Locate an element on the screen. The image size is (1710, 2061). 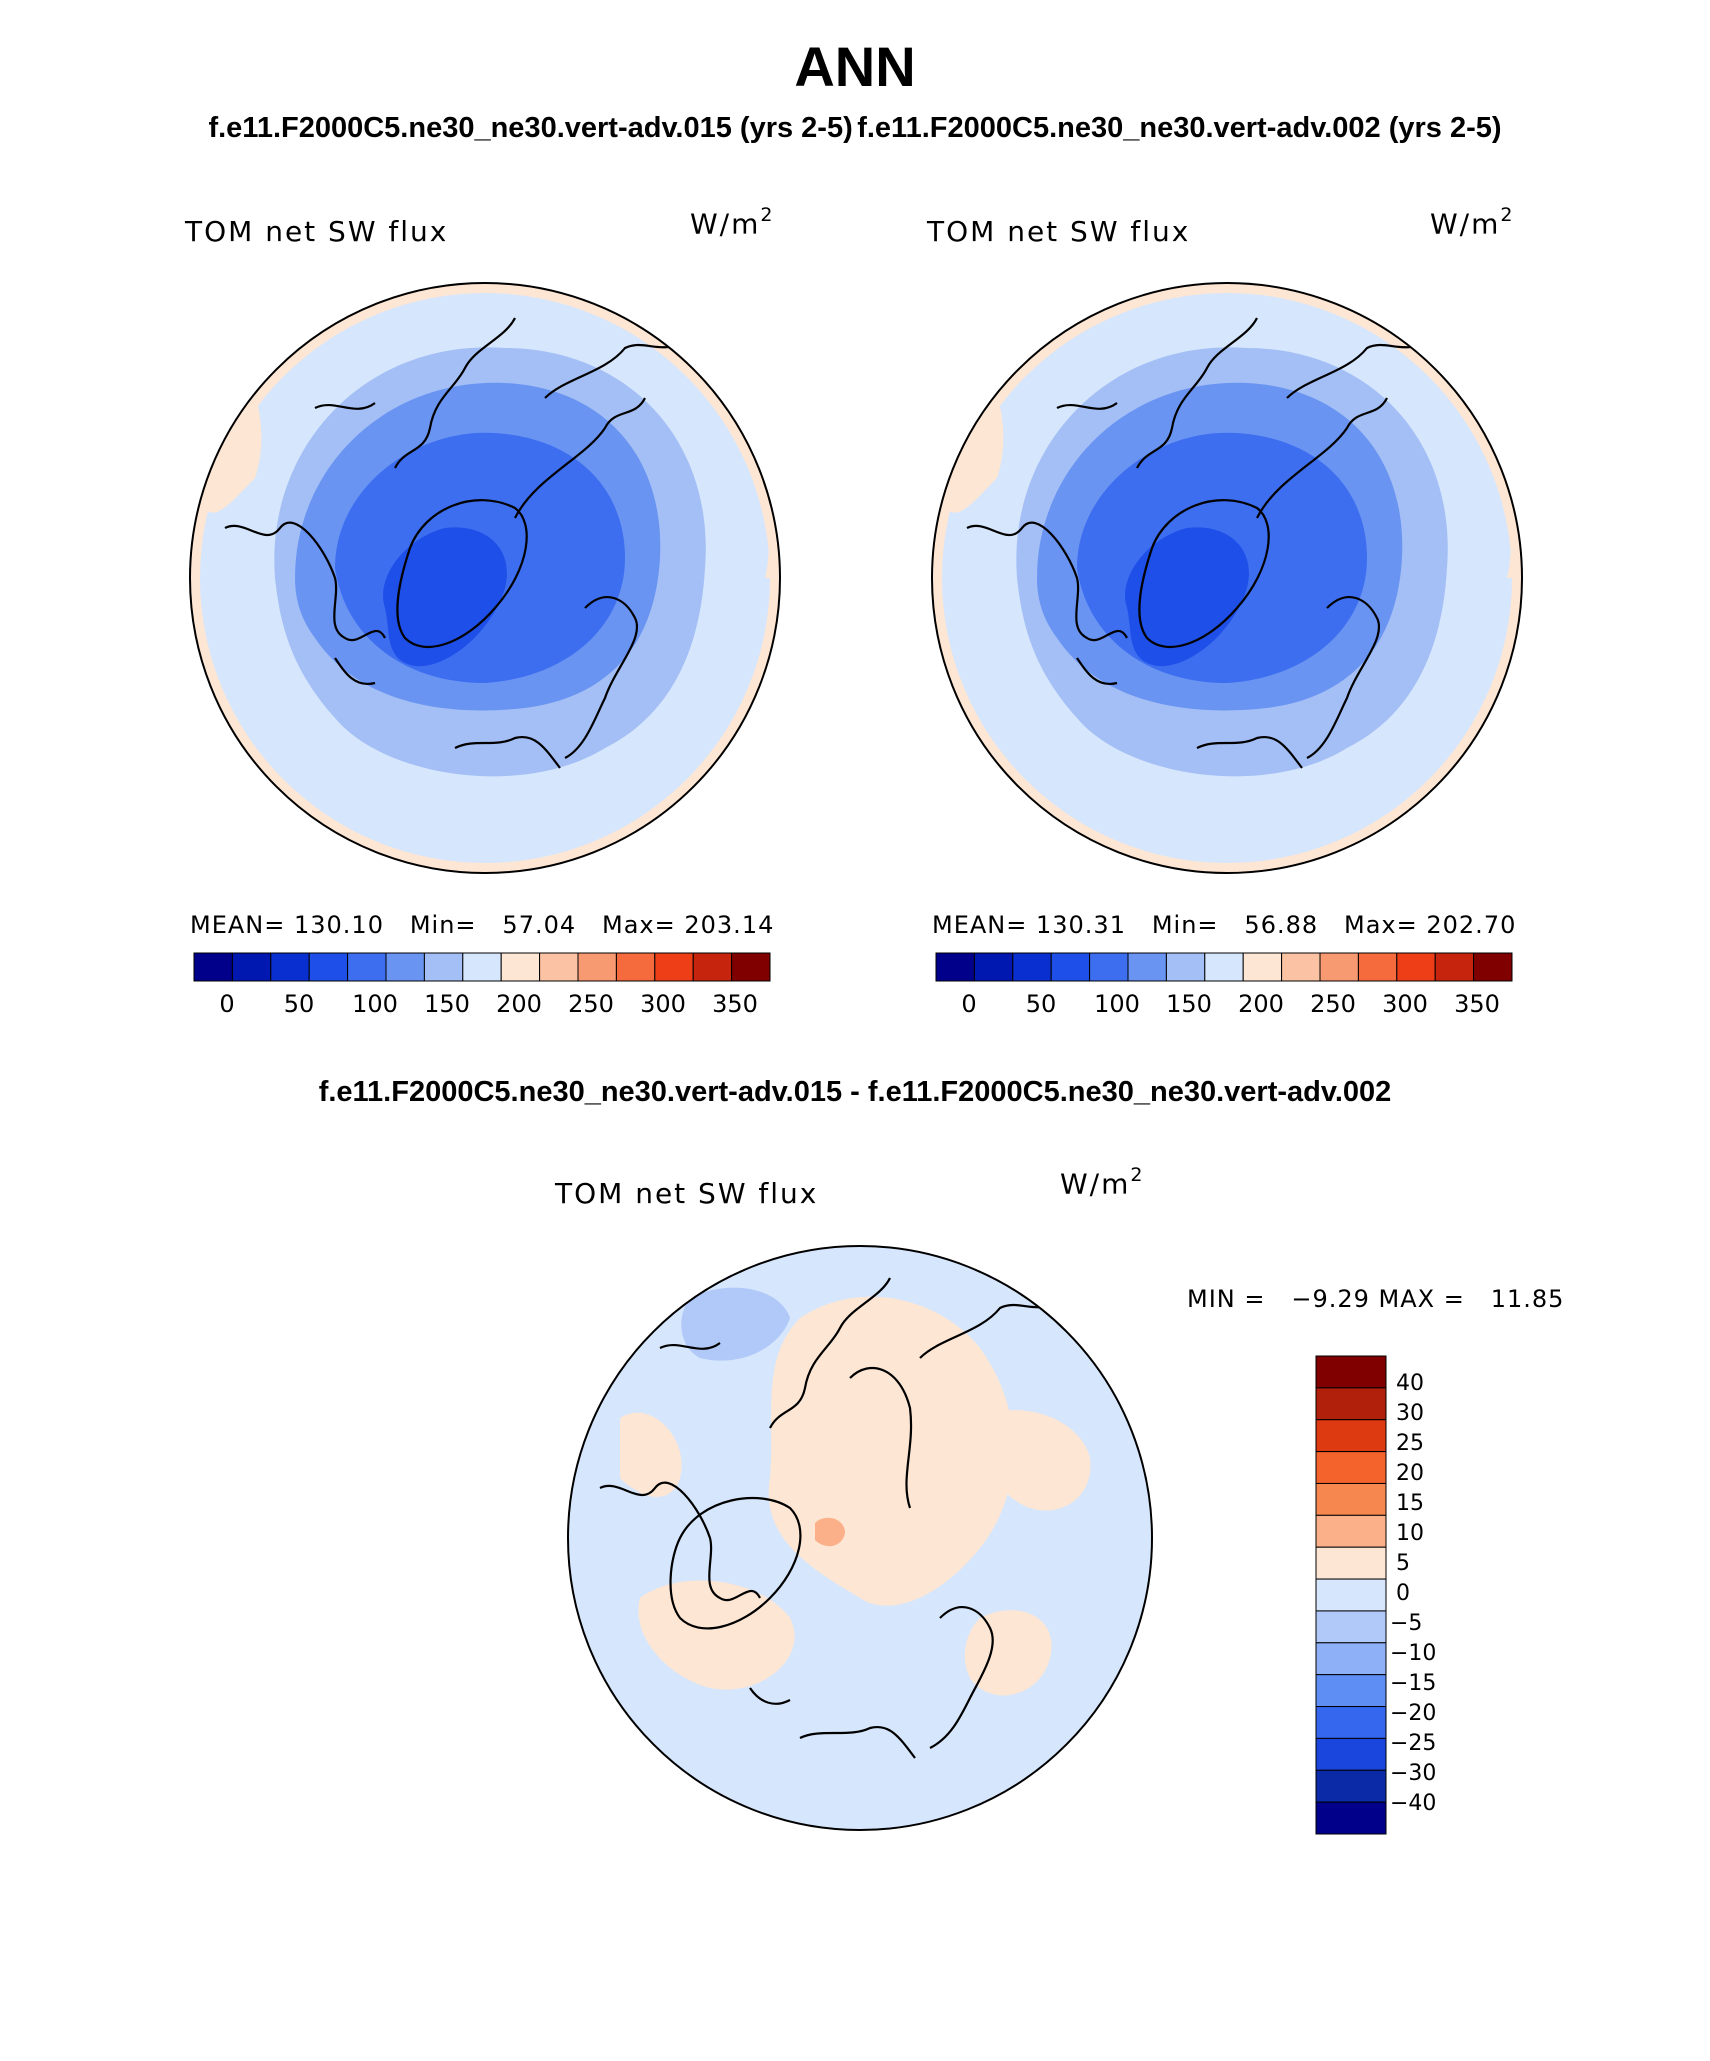
panel2-cb-label: 0 is located at coordinates (969, 1004).